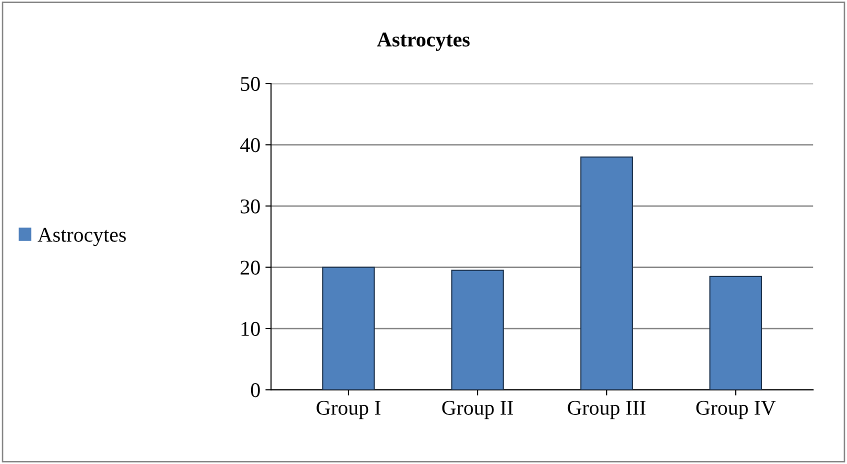 This screenshot has height=464, width=847. What do you see at coordinates (250, 83) in the screenshot?
I see `y-tick-label: 50` at bounding box center [250, 83].